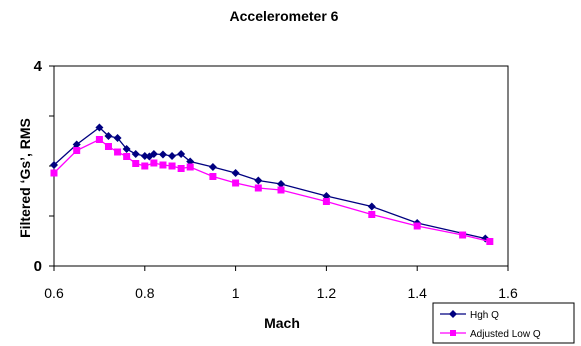  Describe the element at coordinates (282, 323) in the screenshot. I see `x-axis-label: Mach` at that location.